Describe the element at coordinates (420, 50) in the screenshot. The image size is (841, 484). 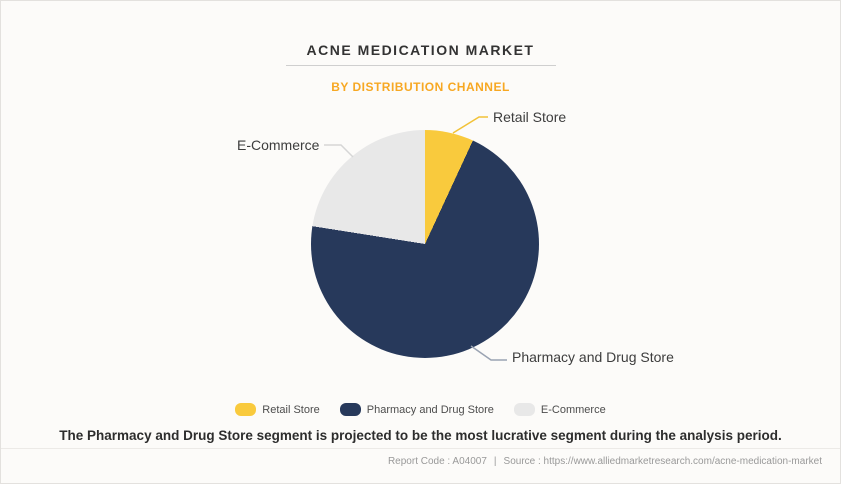
I see `page-title: ACNE MEDICATION MARKET` at that location.